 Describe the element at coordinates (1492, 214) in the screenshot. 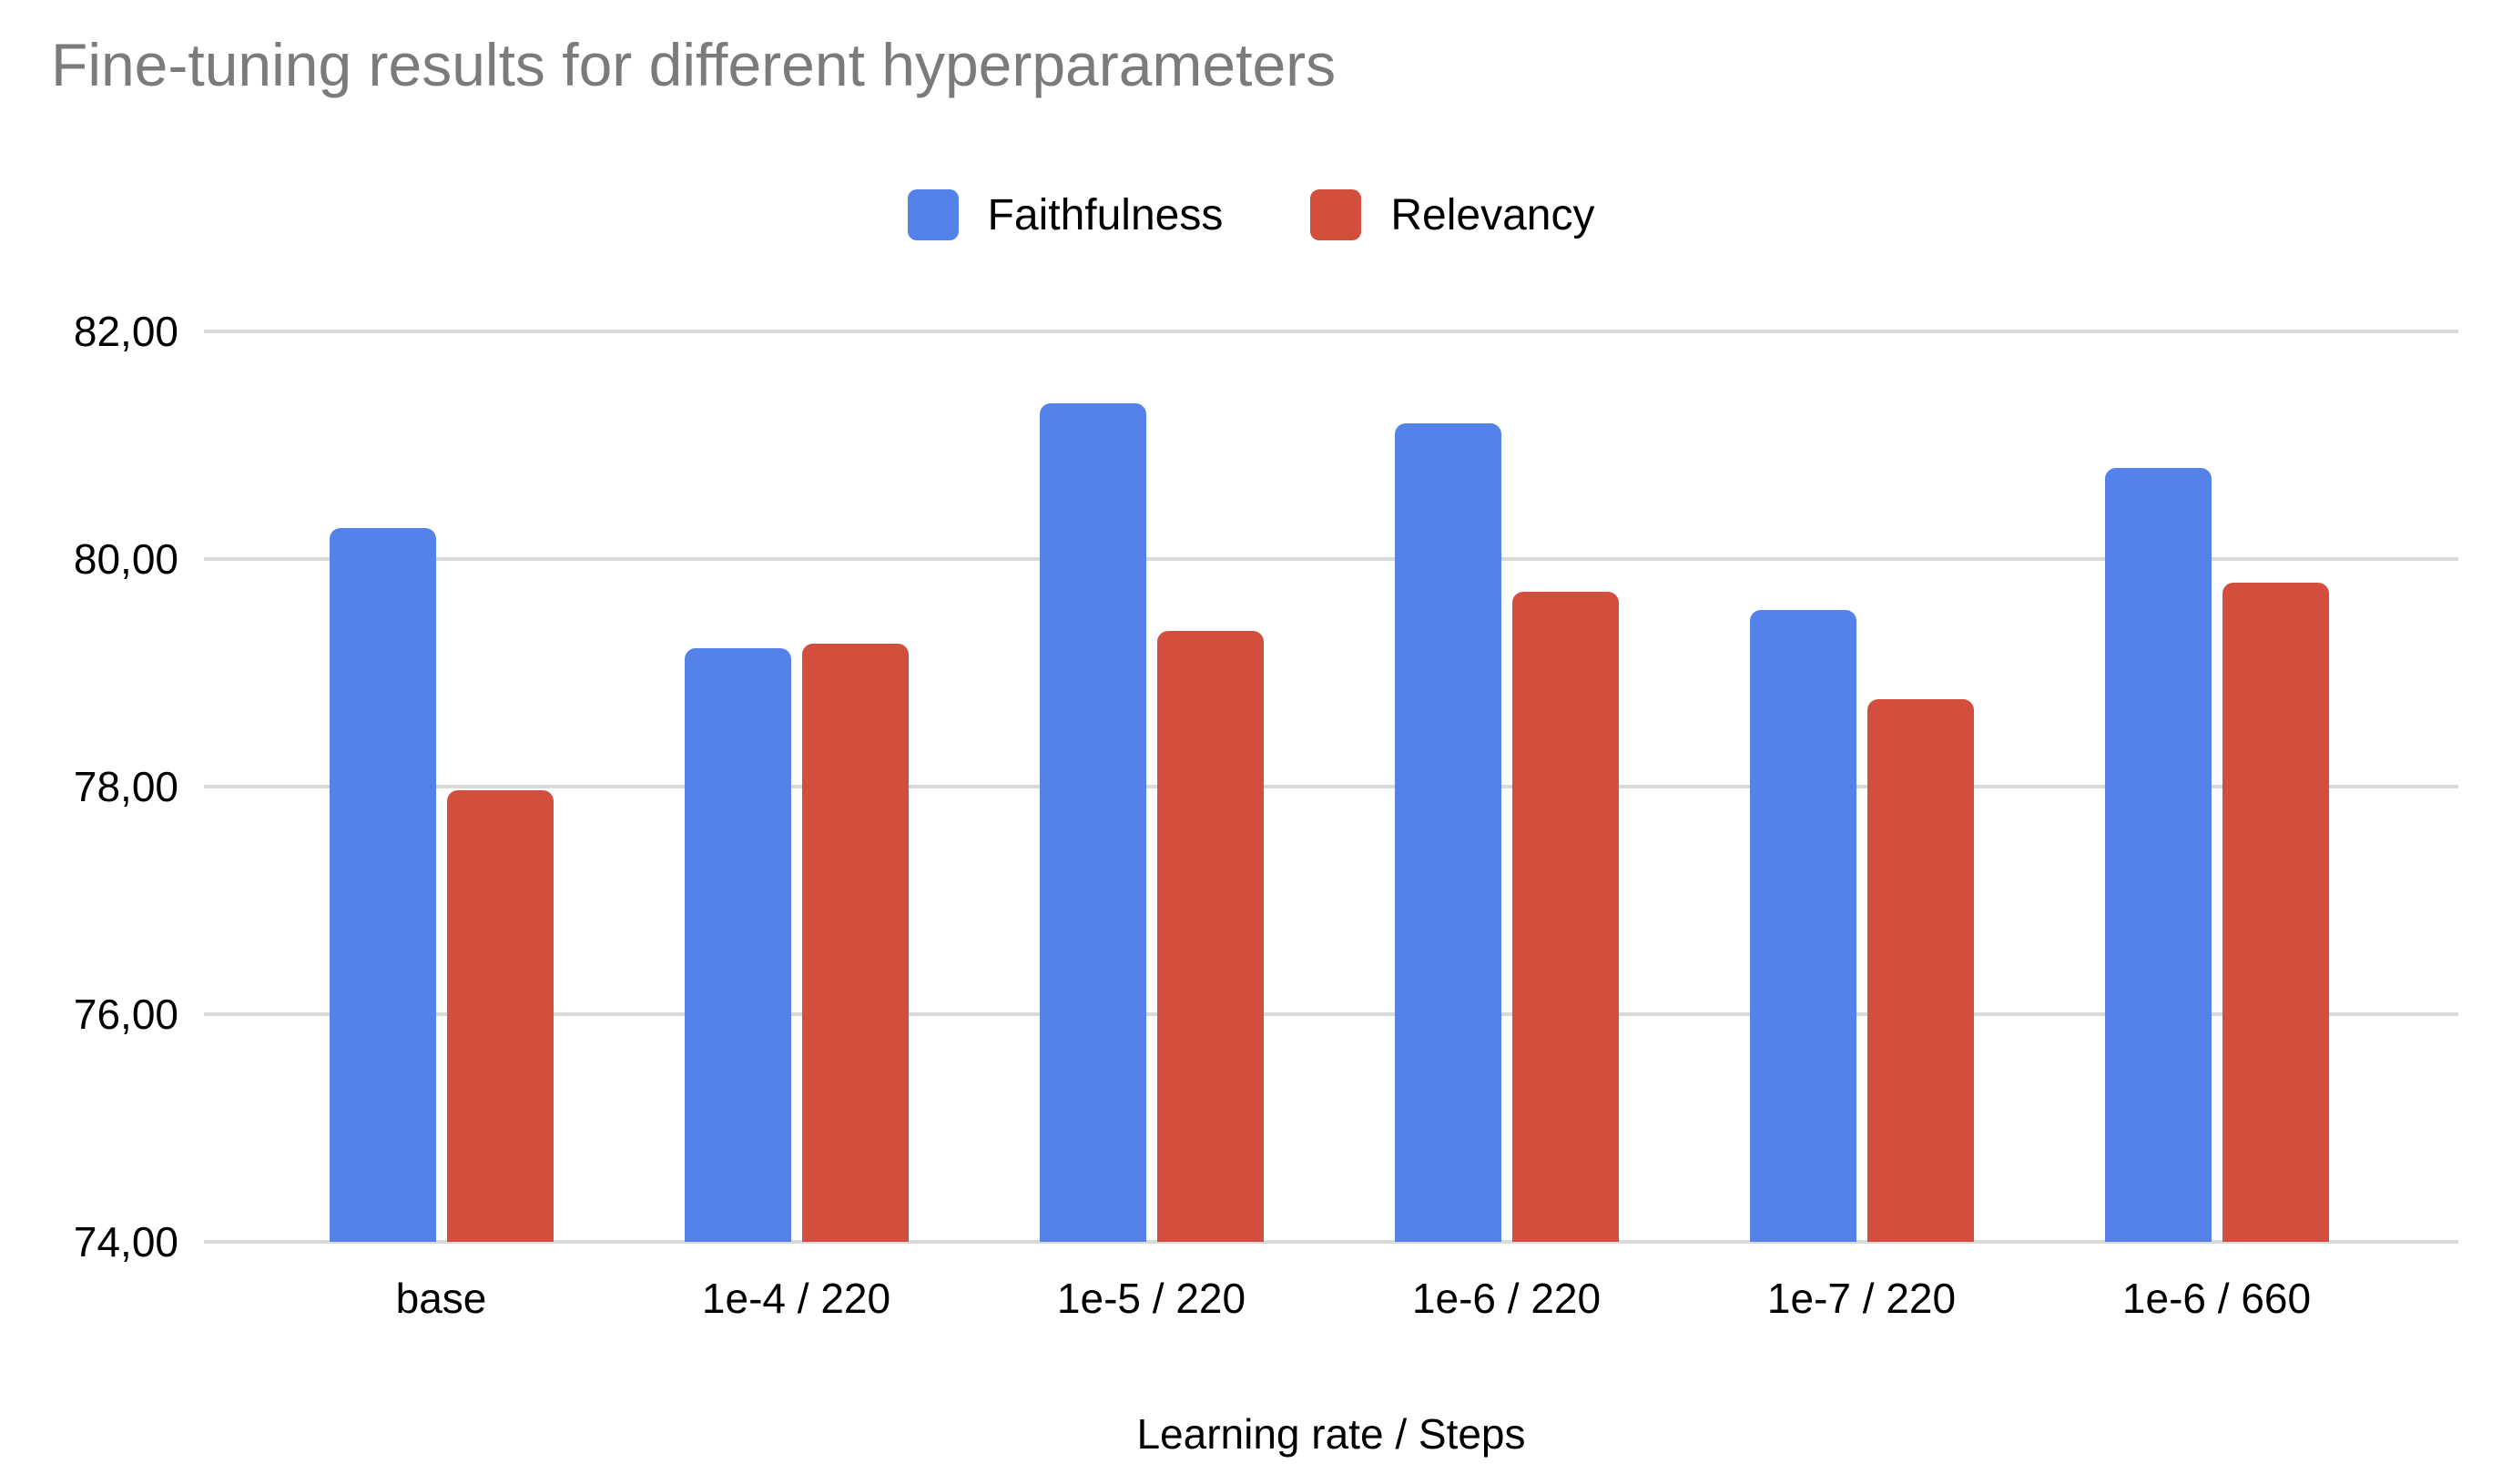

I see `legend-label-relevancy: Relevancy` at that location.